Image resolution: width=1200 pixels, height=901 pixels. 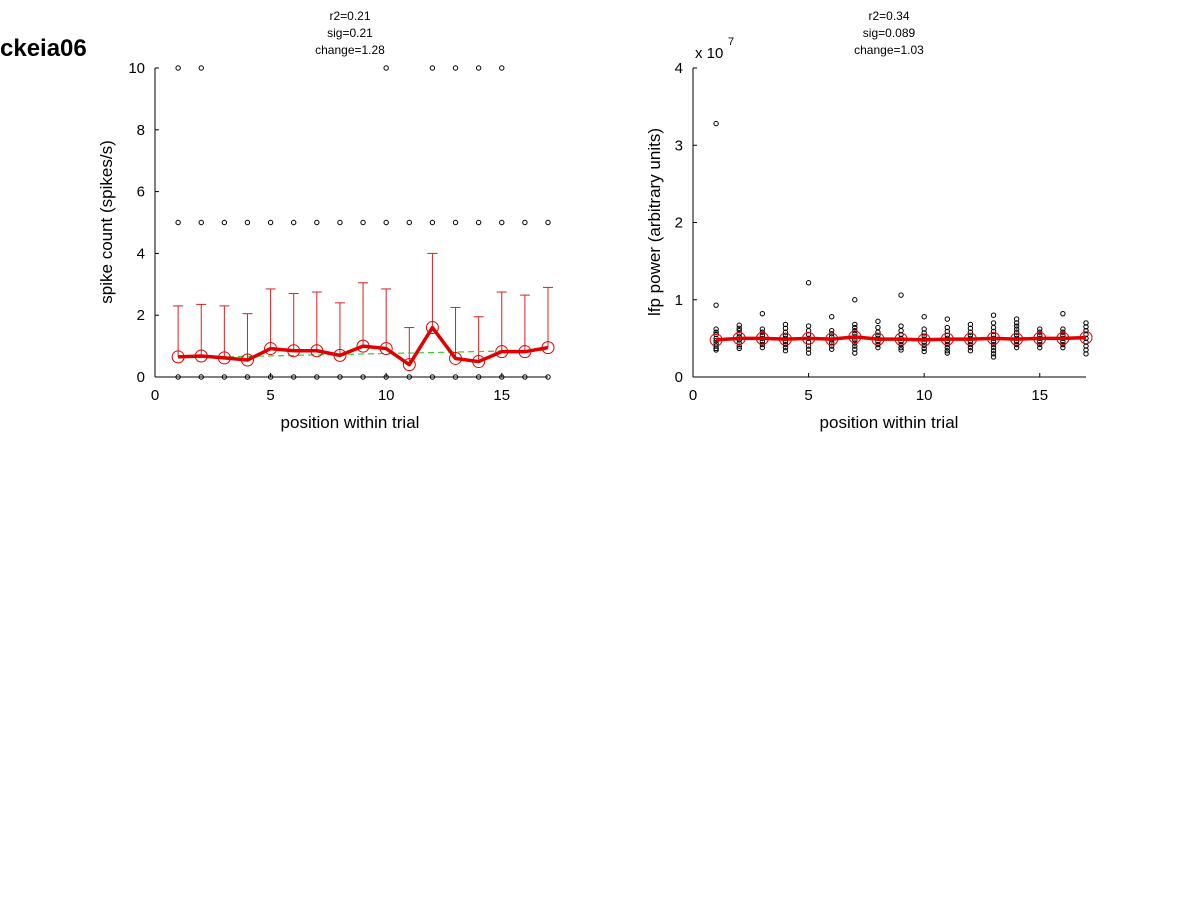 I want to click on mean-line, so click(x=363, y=346).